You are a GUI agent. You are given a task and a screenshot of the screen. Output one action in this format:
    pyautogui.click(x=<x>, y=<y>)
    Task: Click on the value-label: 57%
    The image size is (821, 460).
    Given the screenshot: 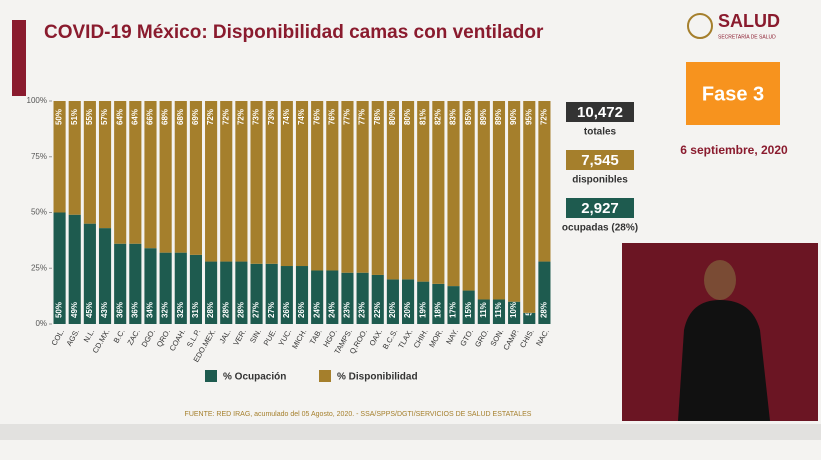 What is the action you would take?
    pyautogui.click(x=104, y=117)
    